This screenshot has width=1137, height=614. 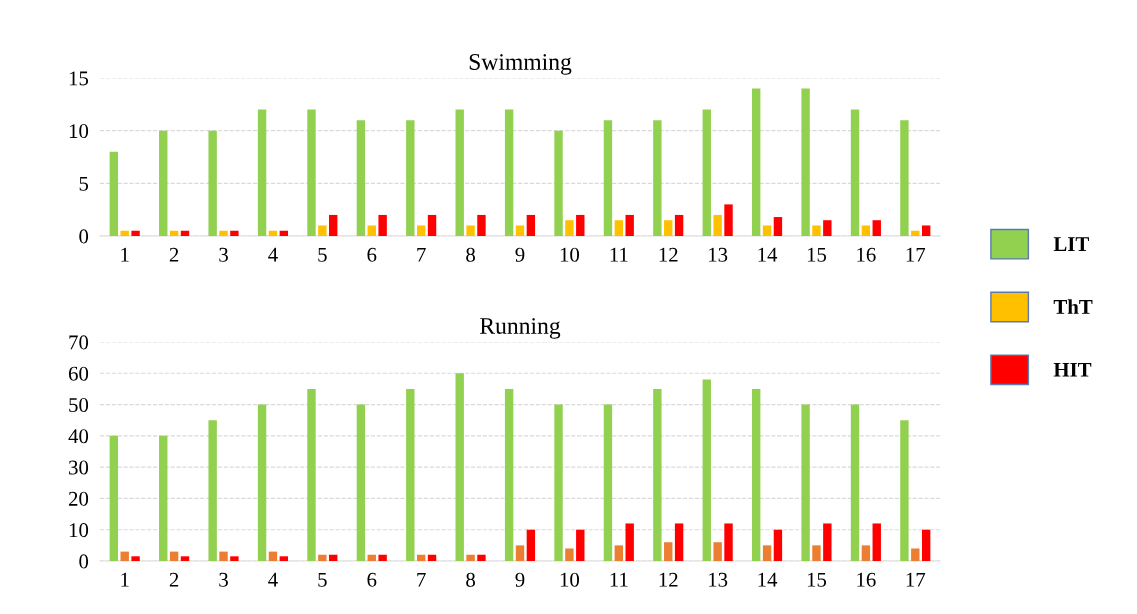 I want to click on y-tick-label: 50, so click(x=79, y=404).